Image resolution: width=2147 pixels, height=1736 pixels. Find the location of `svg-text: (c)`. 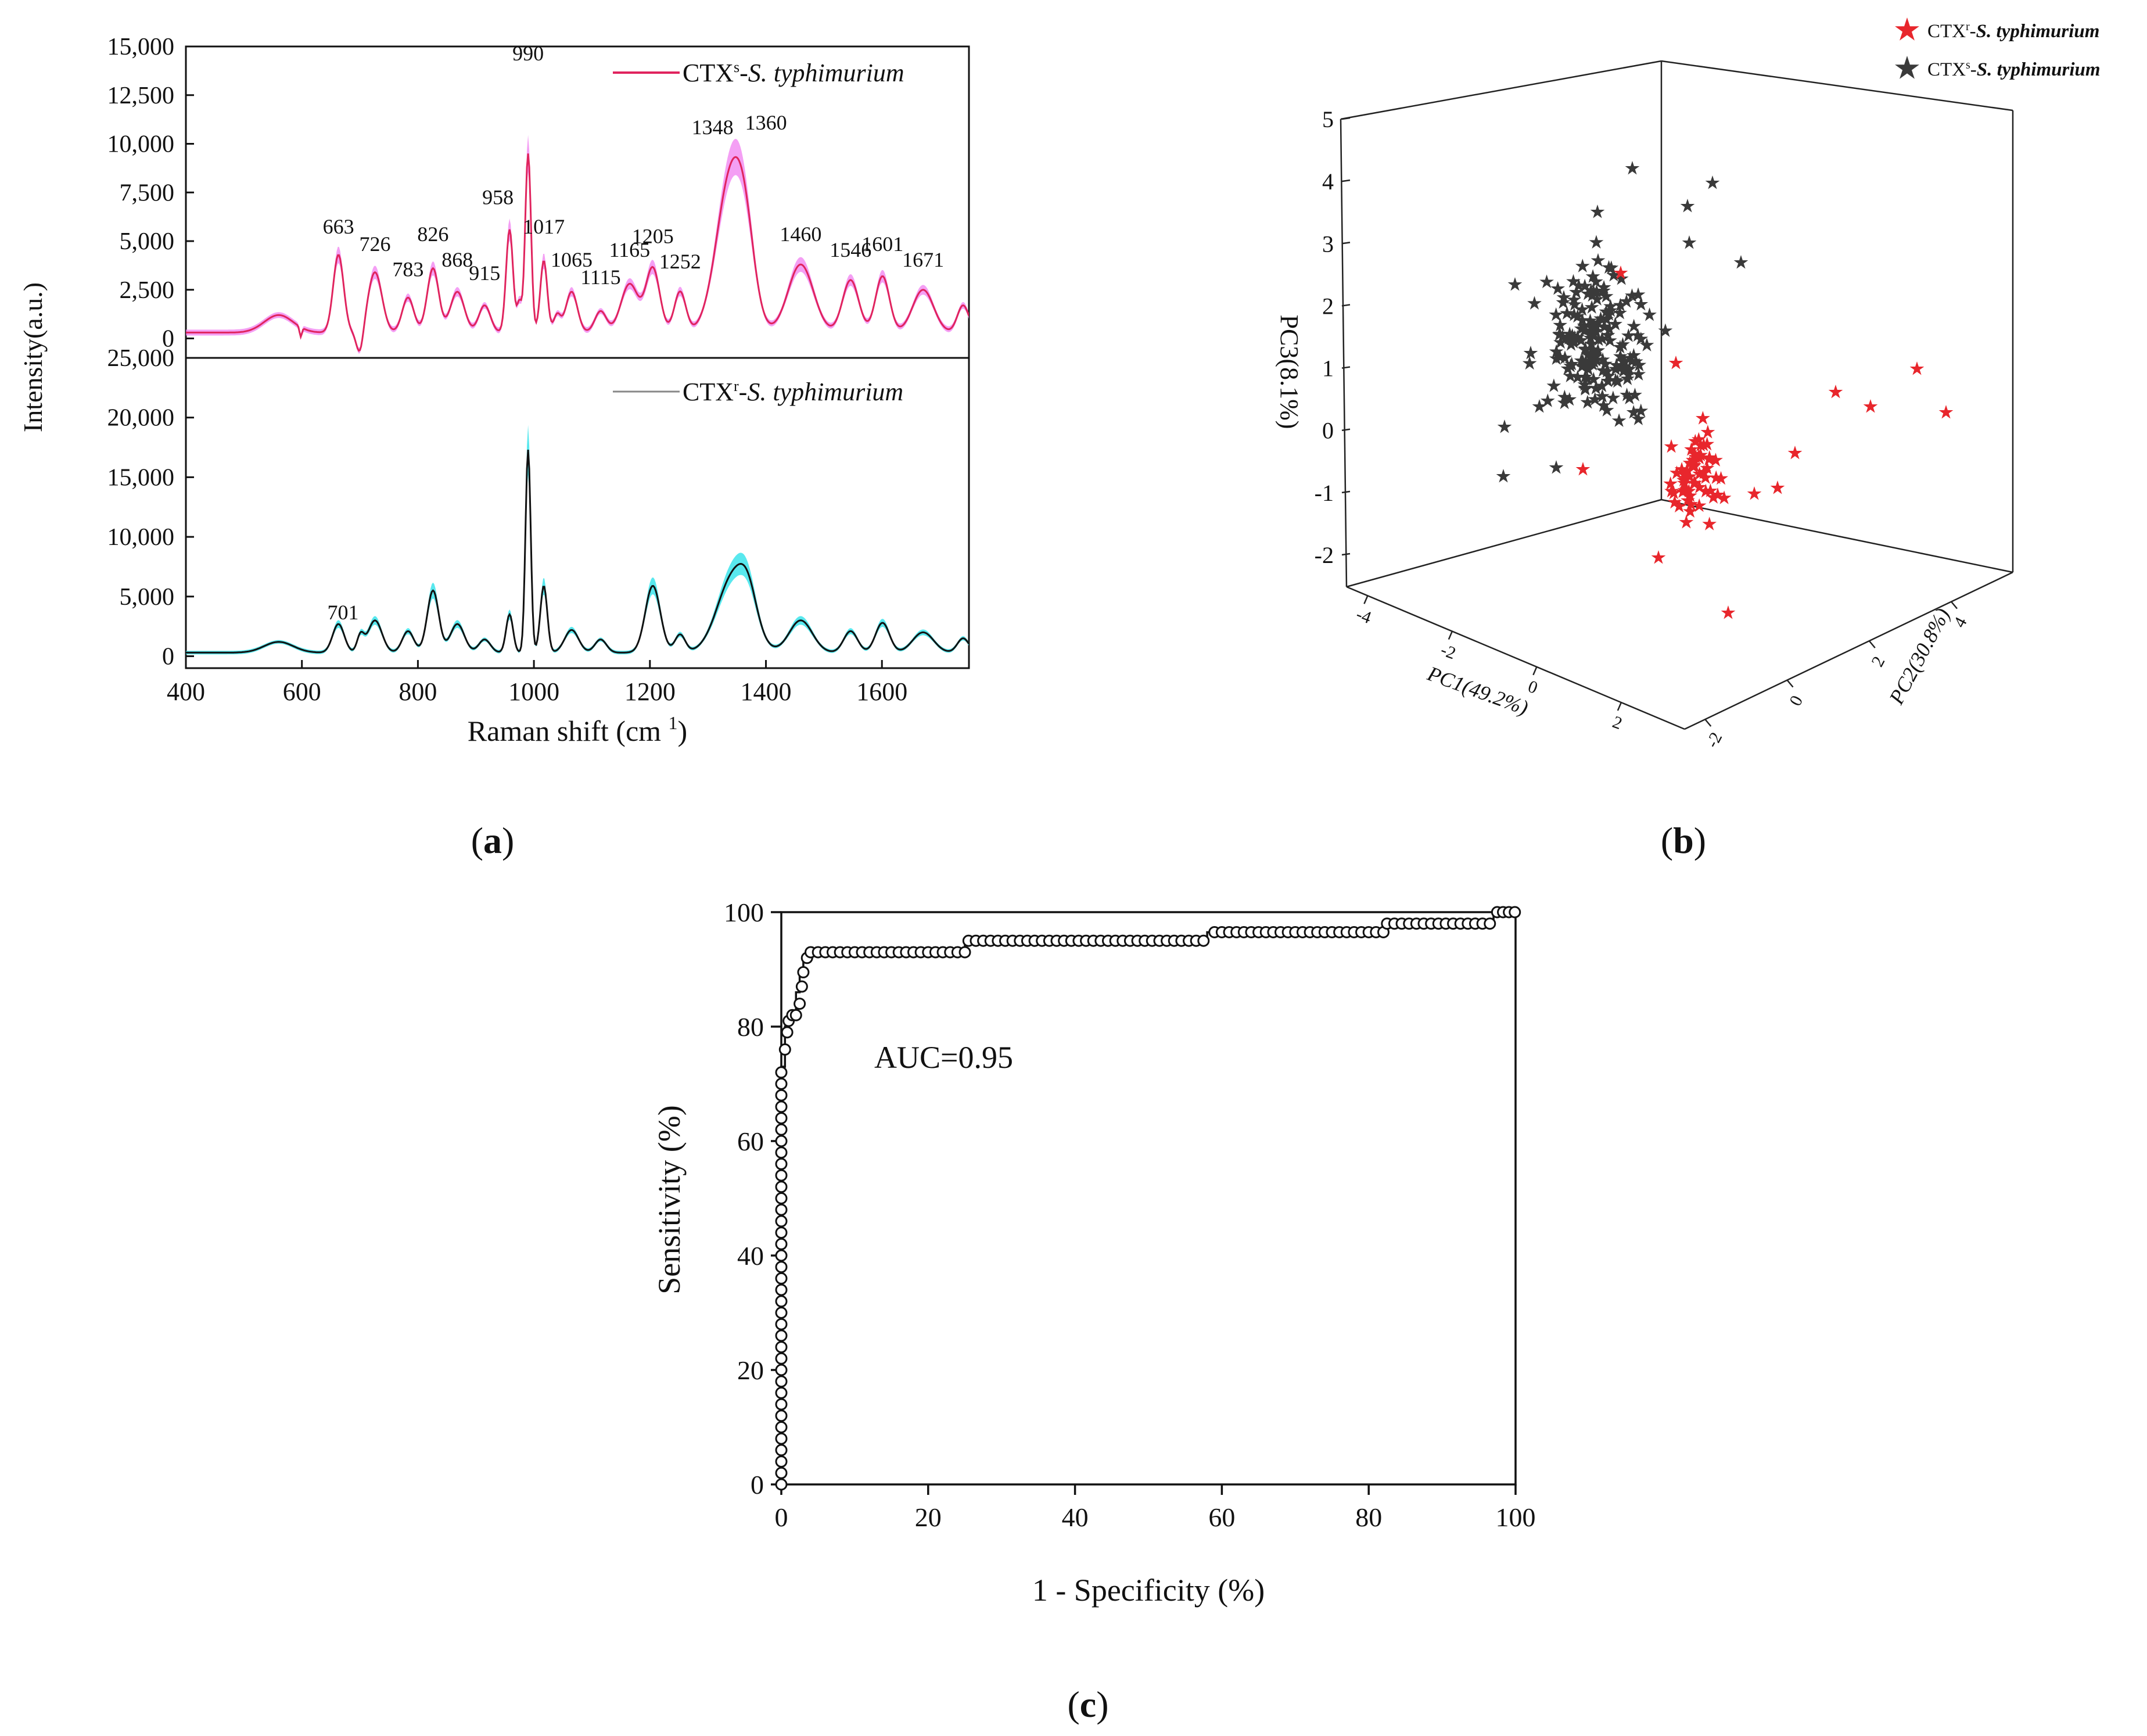

svg-text: (c) is located at coordinates (1087, 1704).